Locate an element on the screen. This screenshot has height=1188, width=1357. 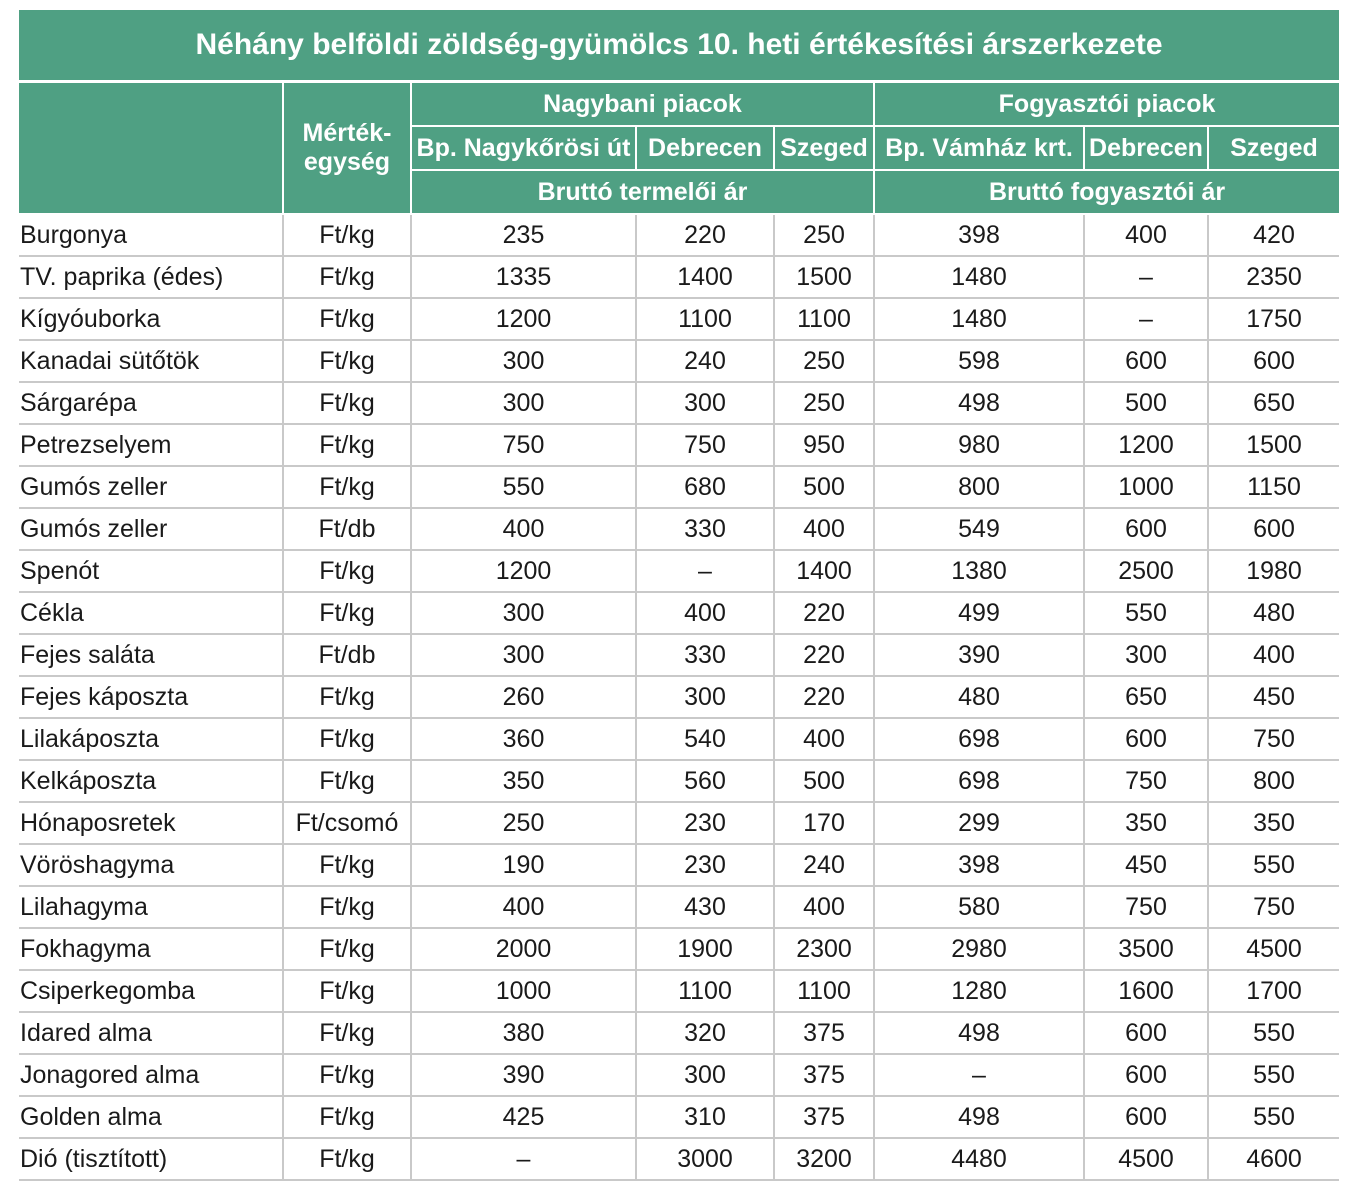
wholesale-price-cell: 1100 is located at coordinates (824, 319).